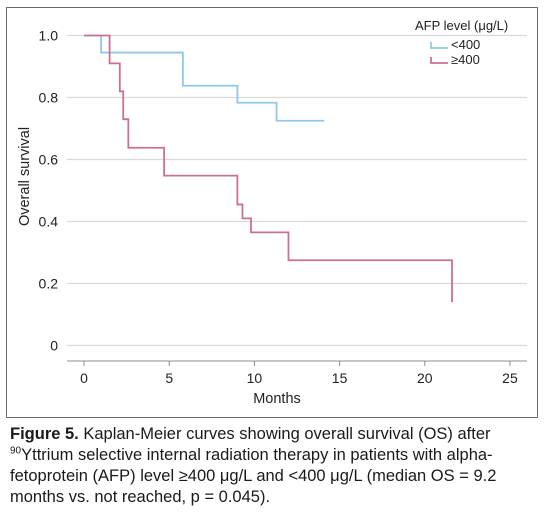  Describe the element at coordinates (465, 59) in the screenshot. I see `legend-label-1: ≥400` at that location.